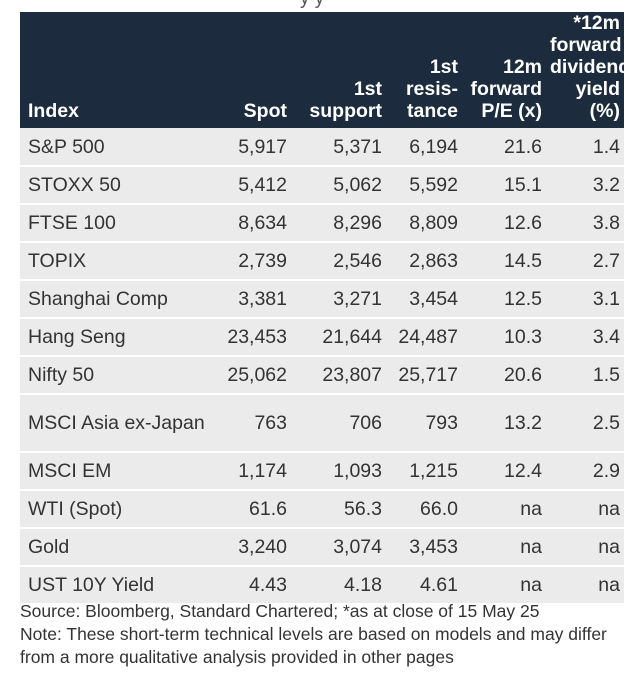  I want to click on cell-resistance: 6,194, so click(424, 147).